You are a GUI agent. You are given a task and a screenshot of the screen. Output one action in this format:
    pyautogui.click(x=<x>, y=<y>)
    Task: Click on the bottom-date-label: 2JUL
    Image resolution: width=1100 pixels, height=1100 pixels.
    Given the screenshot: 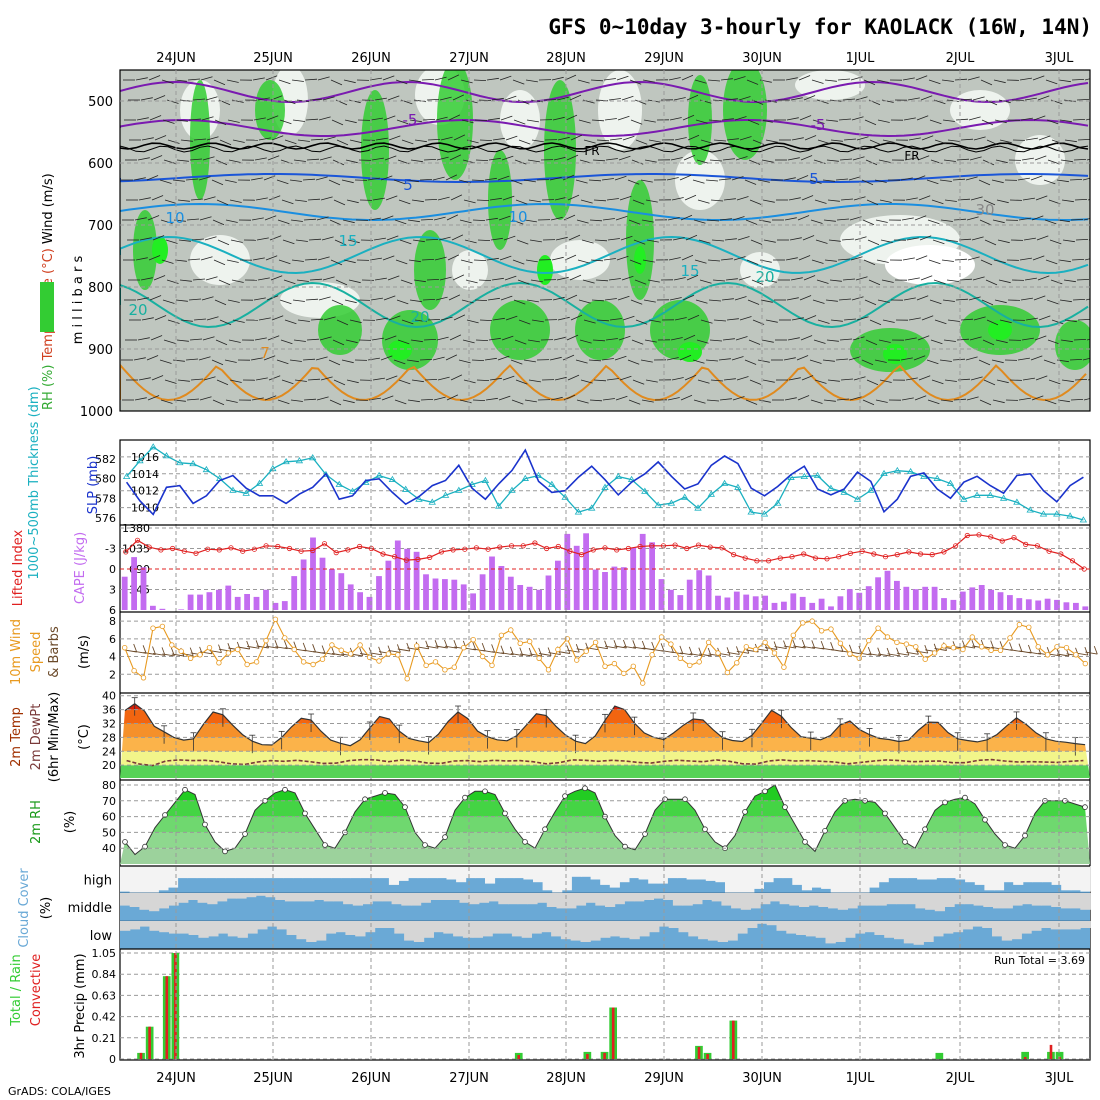 What is the action you would take?
    pyautogui.click(x=961, y=1078)
    